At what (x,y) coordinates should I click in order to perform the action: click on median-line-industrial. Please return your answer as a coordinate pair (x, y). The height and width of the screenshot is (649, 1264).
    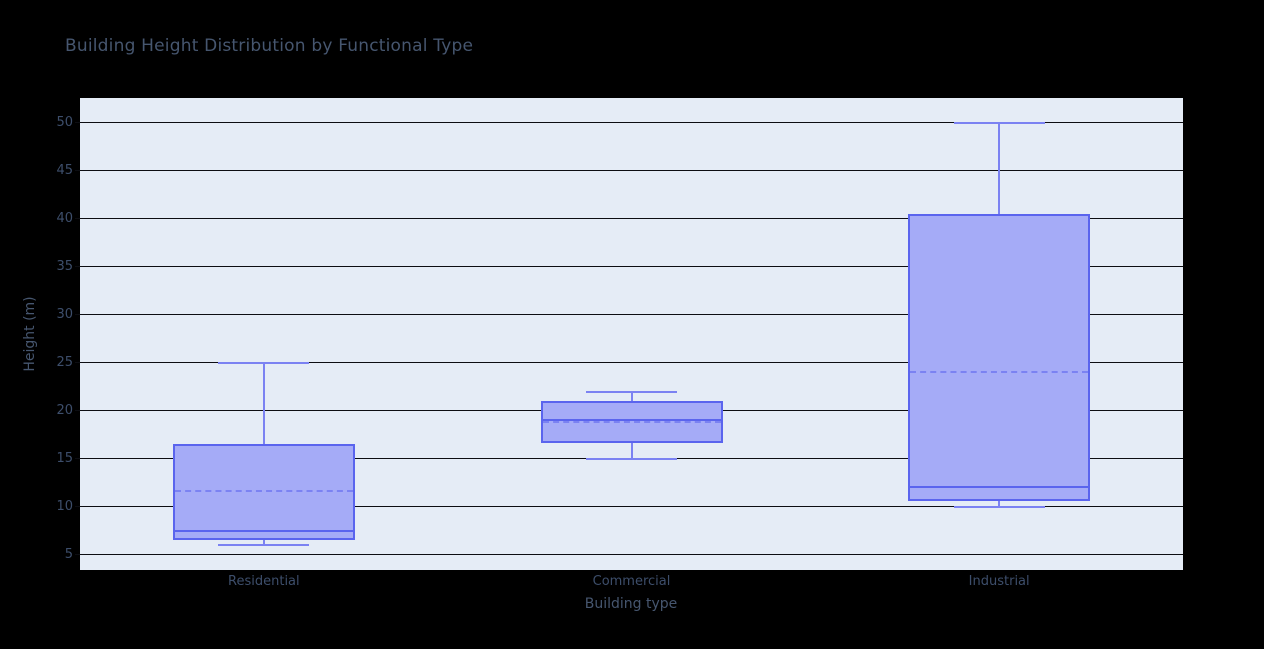
    Looking at the image, I should click on (999, 487).